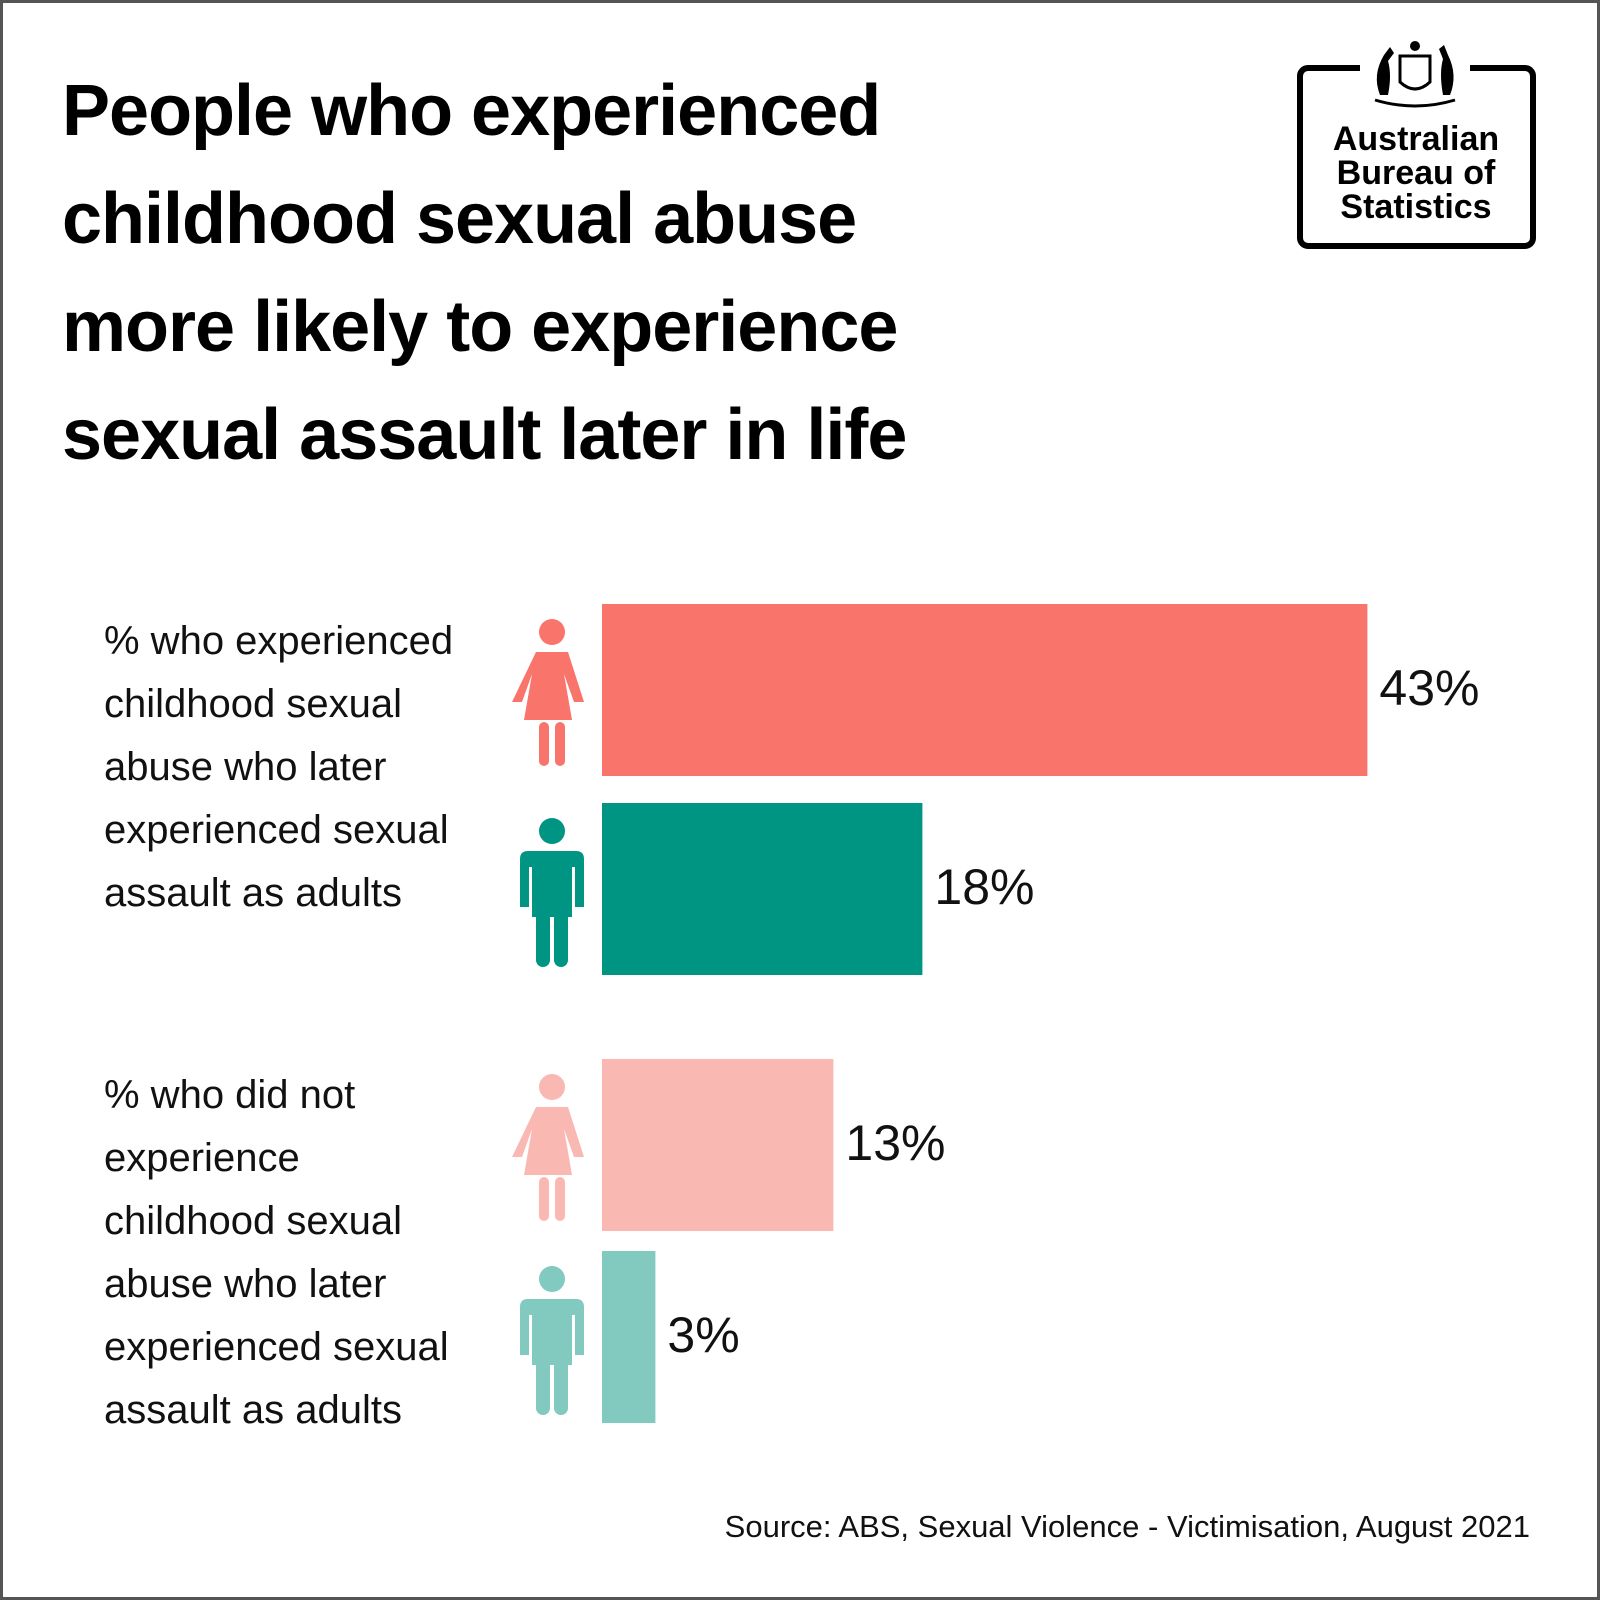 This screenshot has height=1600, width=1600. What do you see at coordinates (984, 887) in the screenshot?
I see `value-label: 18%` at bounding box center [984, 887].